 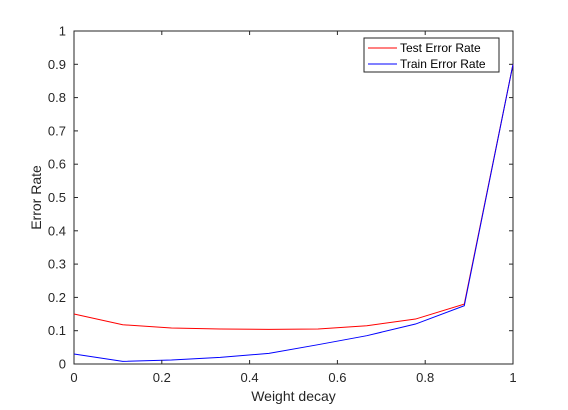 What do you see at coordinates (57, 164) in the screenshot?
I see `y-tick-label: 0.6` at bounding box center [57, 164].